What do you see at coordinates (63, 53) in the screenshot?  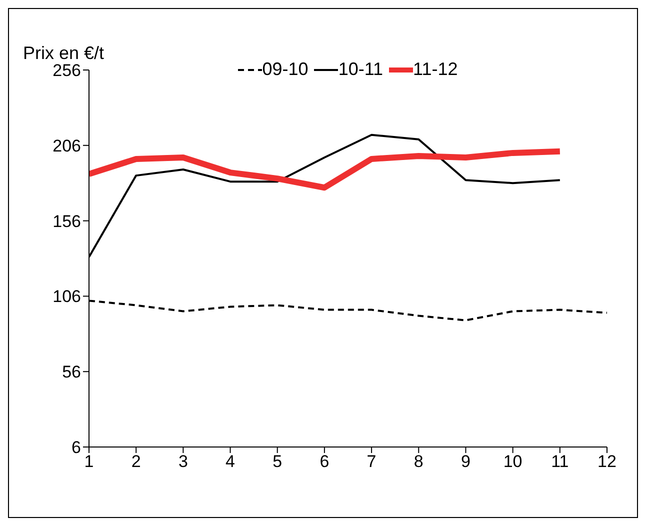 I see `y-axis-title: Prix en €/t` at bounding box center [63, 53].